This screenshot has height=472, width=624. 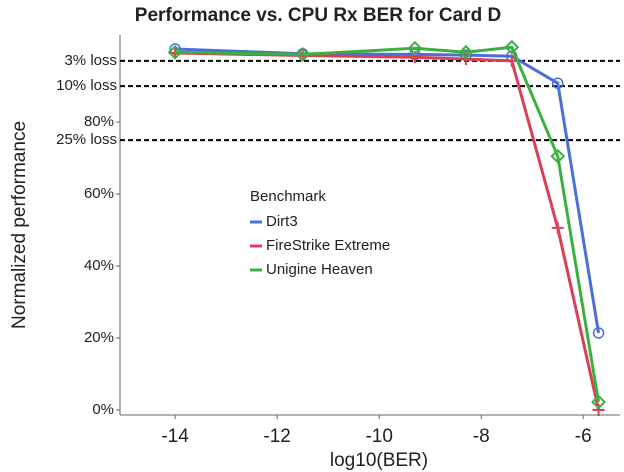 What do you see at coordinates (99, 337) in the screenshot?
I see `y-tick-label: 20%` at bounding box center [99, 337].